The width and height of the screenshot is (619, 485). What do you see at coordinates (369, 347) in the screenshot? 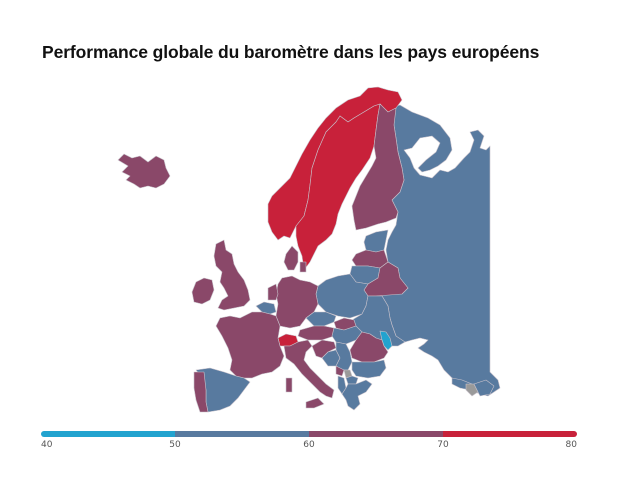
I see `region-romania` at bounding box center [369, 347].